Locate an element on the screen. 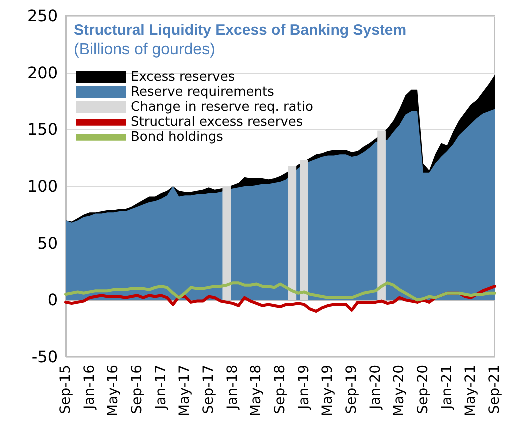 Image resolution: width=515 pixels, height=437 pixels. x-tick-label: Sep-21 is located at coordinates (495, 389).